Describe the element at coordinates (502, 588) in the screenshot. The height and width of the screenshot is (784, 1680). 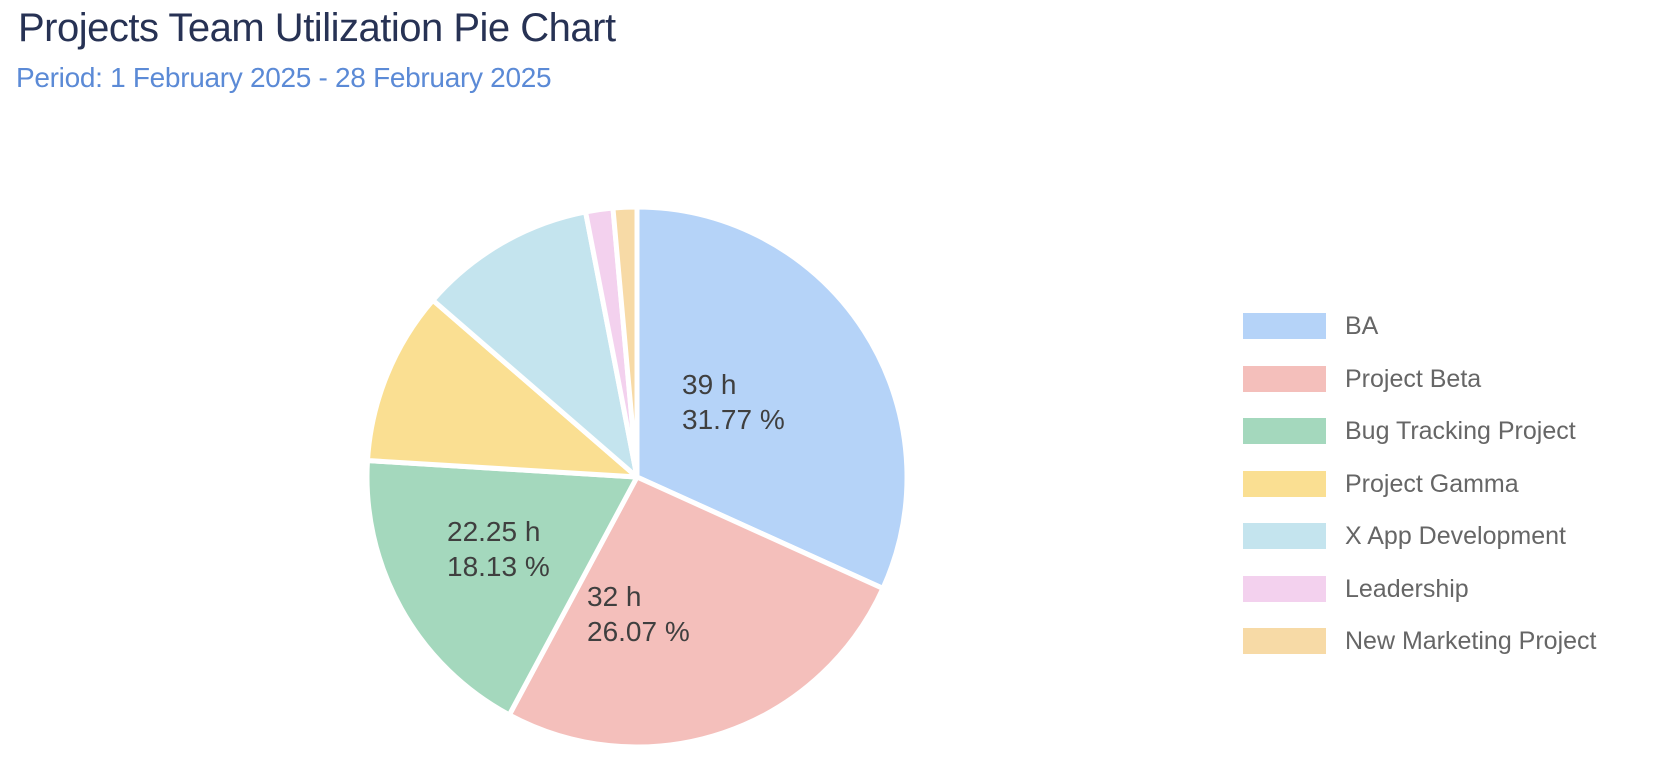
I see `pie-slice-bug-tracking-project` at that location.